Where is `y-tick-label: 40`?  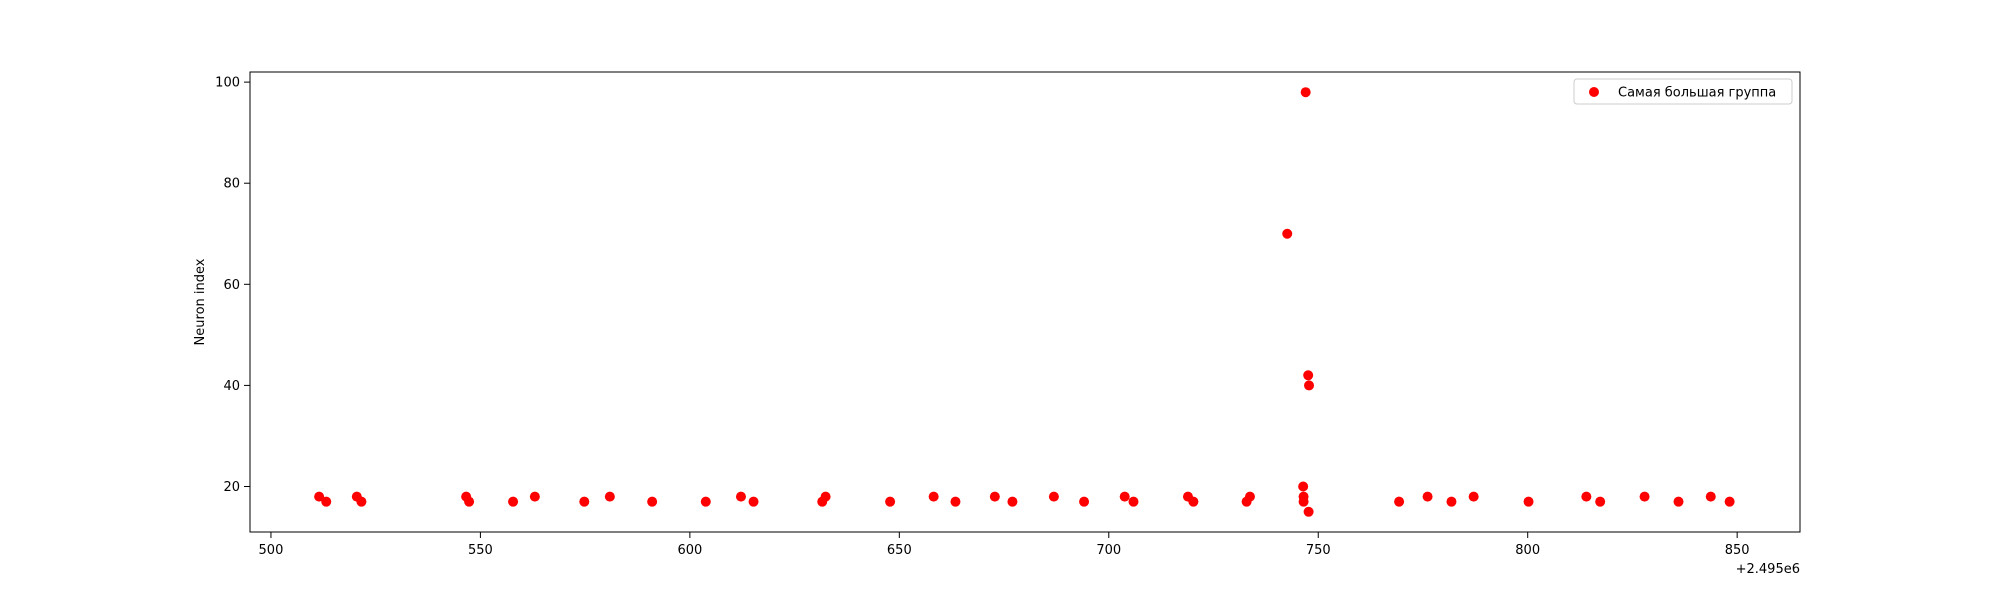
y-tick-label: 40 is located at coordinates (231, 386).